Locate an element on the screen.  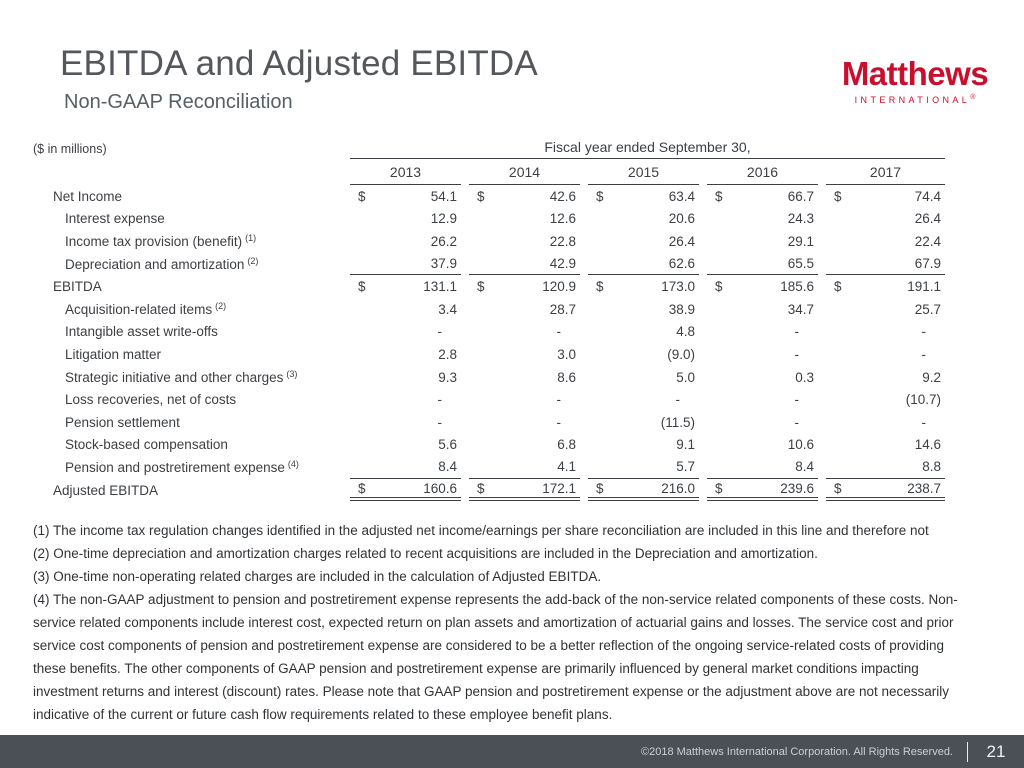
table-cell: $63.4 is located at coordinates (643, 196).